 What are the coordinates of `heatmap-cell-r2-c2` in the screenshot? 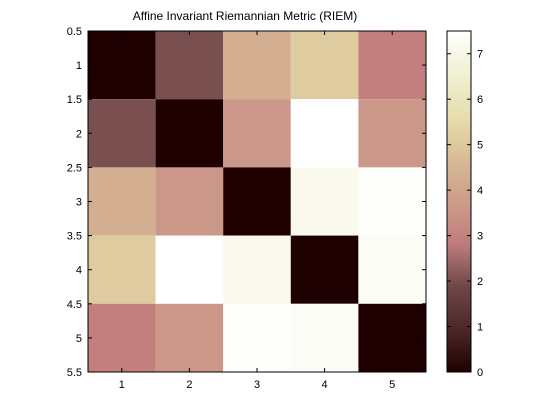 It's located at (189, 133).